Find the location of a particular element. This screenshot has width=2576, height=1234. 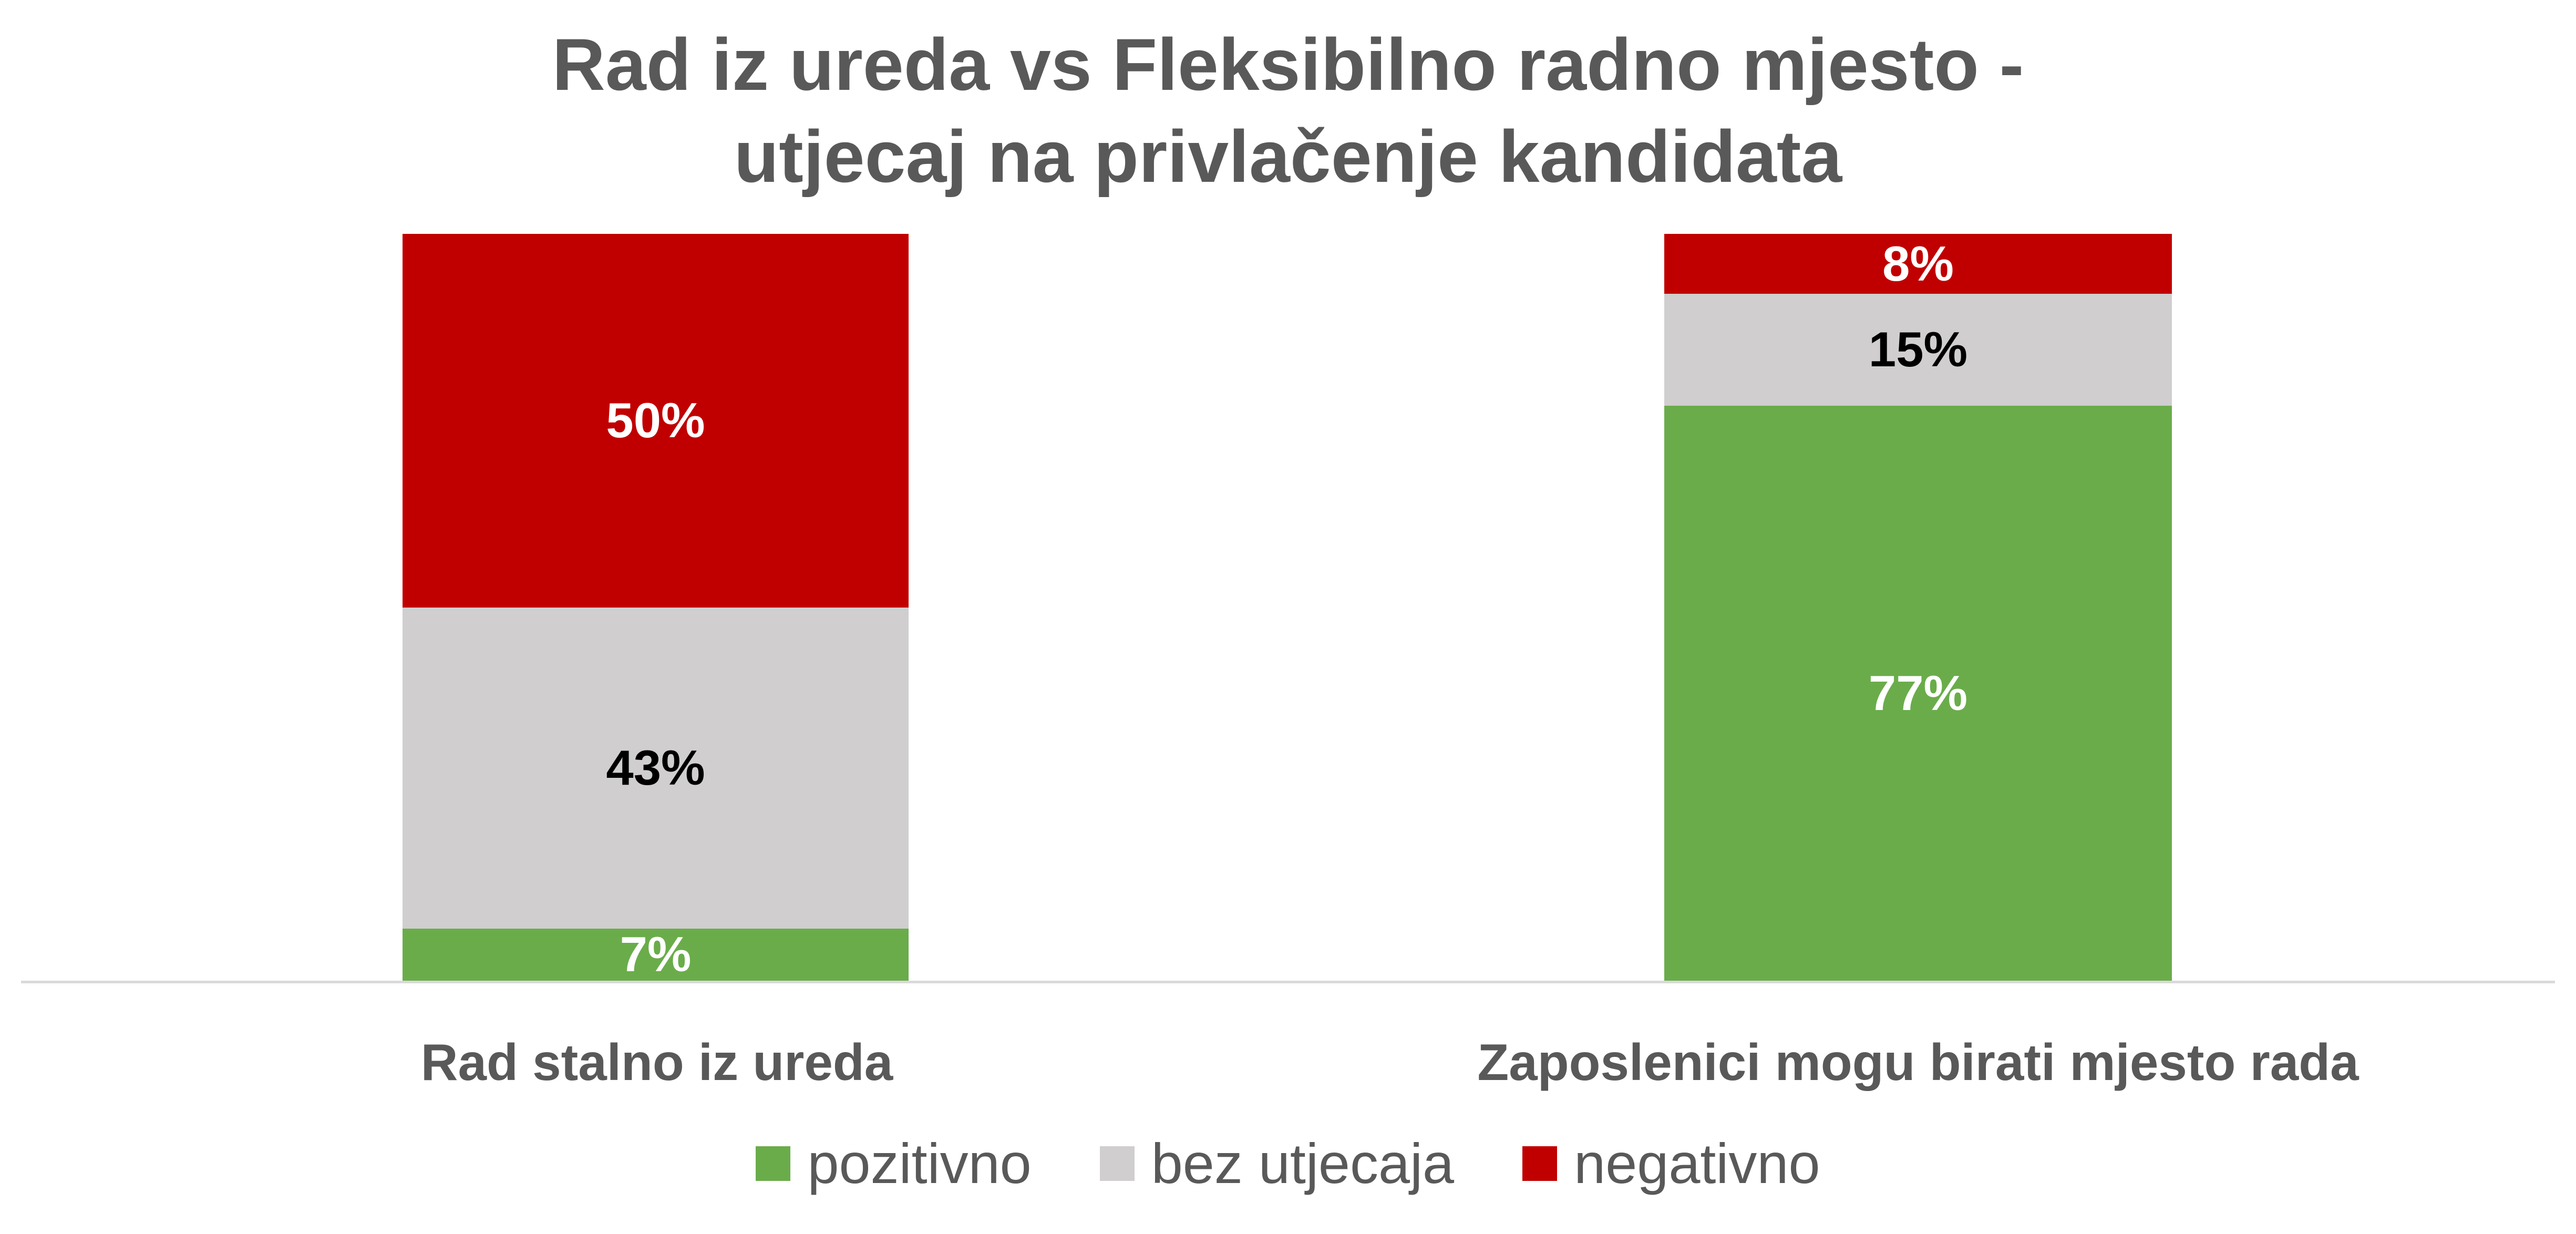

legend-item-bez-utjecaja: bez utjecaja is located at coordinates (1277, 1163).